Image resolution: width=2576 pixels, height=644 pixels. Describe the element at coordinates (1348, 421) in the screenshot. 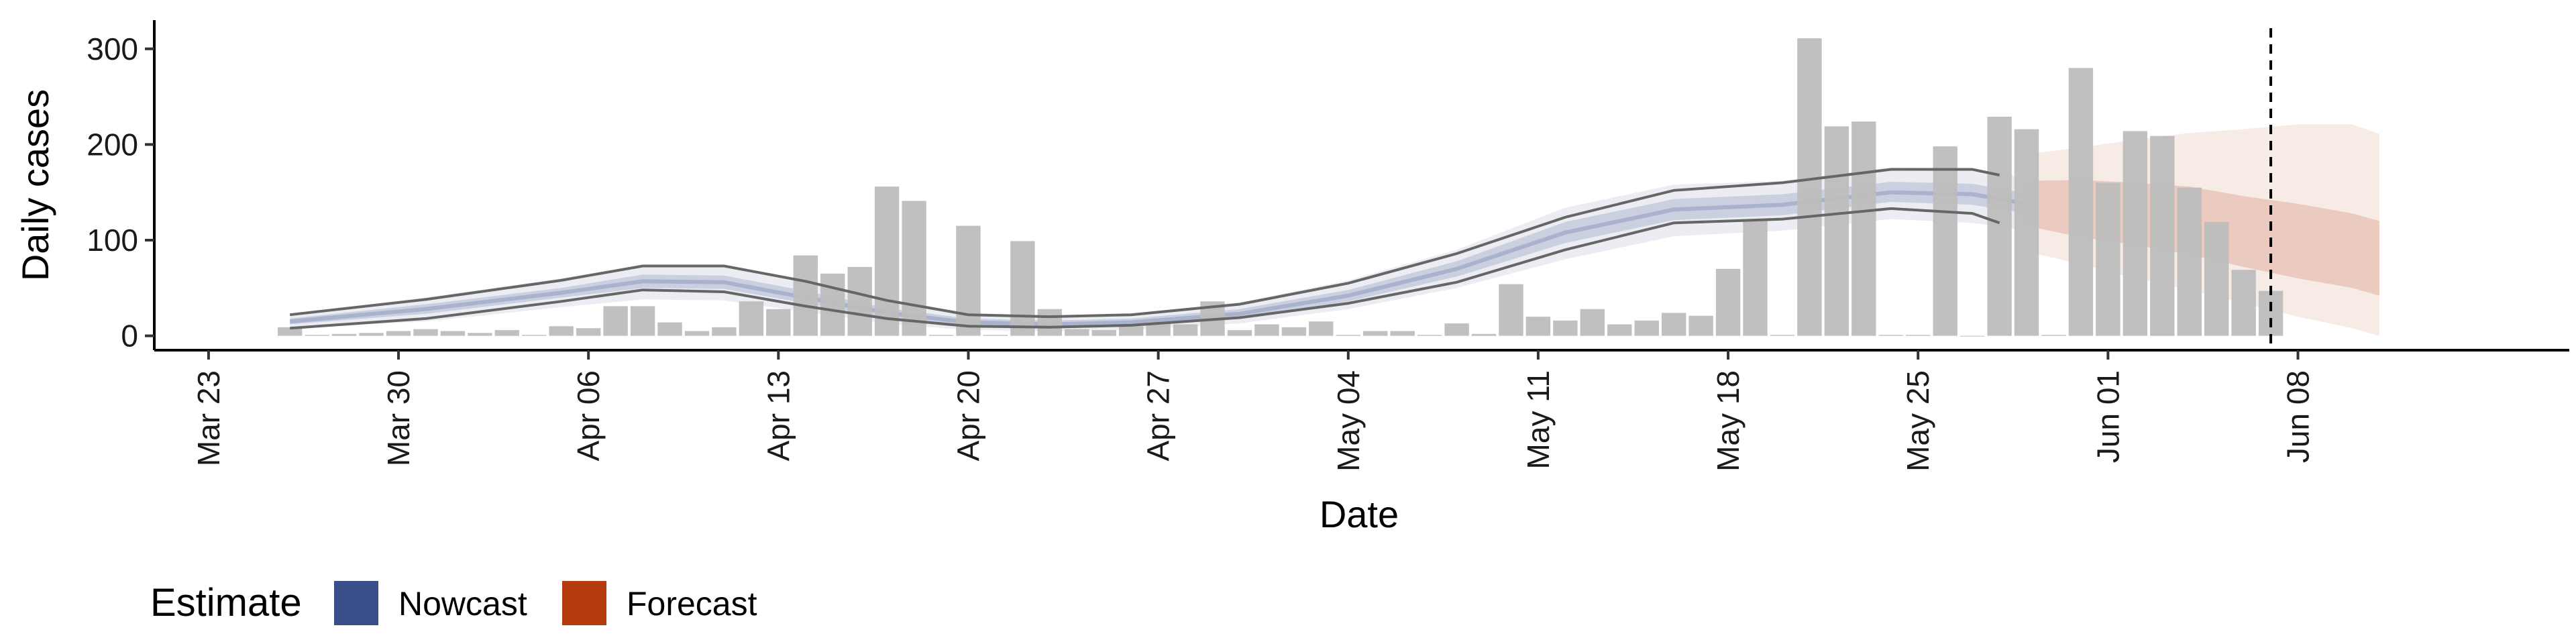

I see `x-tick-label: May 04` at that location.